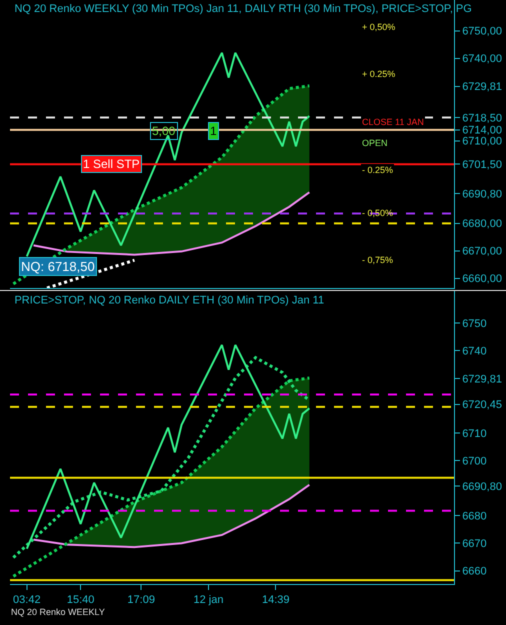  I want to click on annotation: NQ: 6718,50, so click(58, 266).